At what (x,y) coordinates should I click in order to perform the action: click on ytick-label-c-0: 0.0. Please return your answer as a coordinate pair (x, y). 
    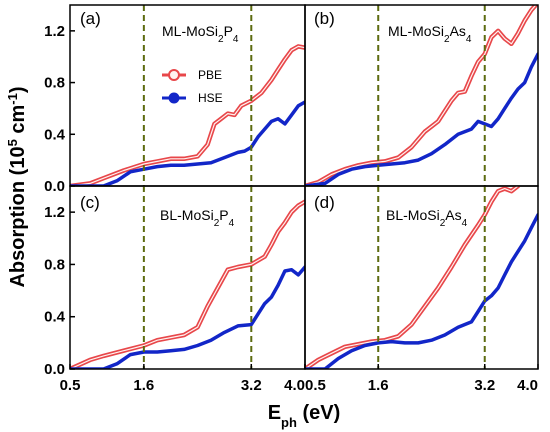
    Looking at the image, I should click on (54, 369).